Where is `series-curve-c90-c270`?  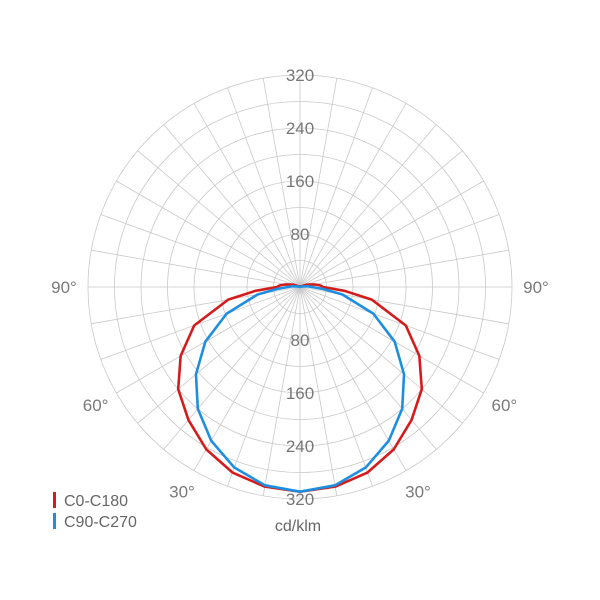 series-curve-c90-c270 is located at coordinates (300, 389).